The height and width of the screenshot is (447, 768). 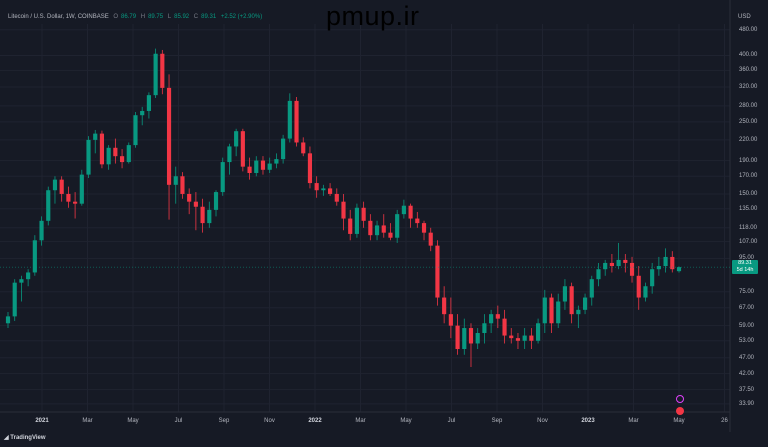 I want to click on time-tick-label: 26, so click(x=724, y=421).